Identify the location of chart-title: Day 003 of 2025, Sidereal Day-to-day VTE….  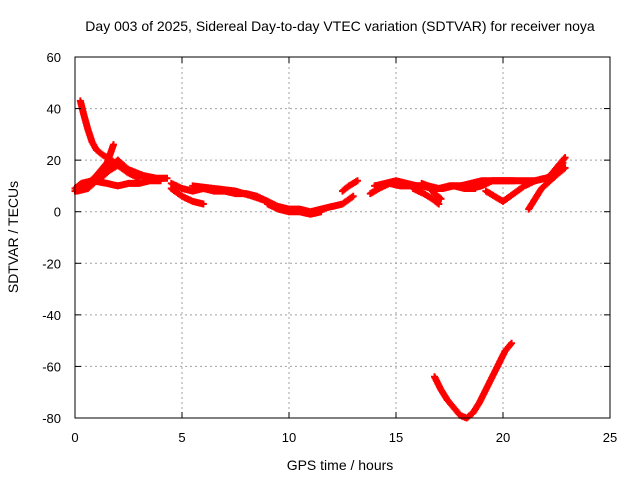
(340, 26).